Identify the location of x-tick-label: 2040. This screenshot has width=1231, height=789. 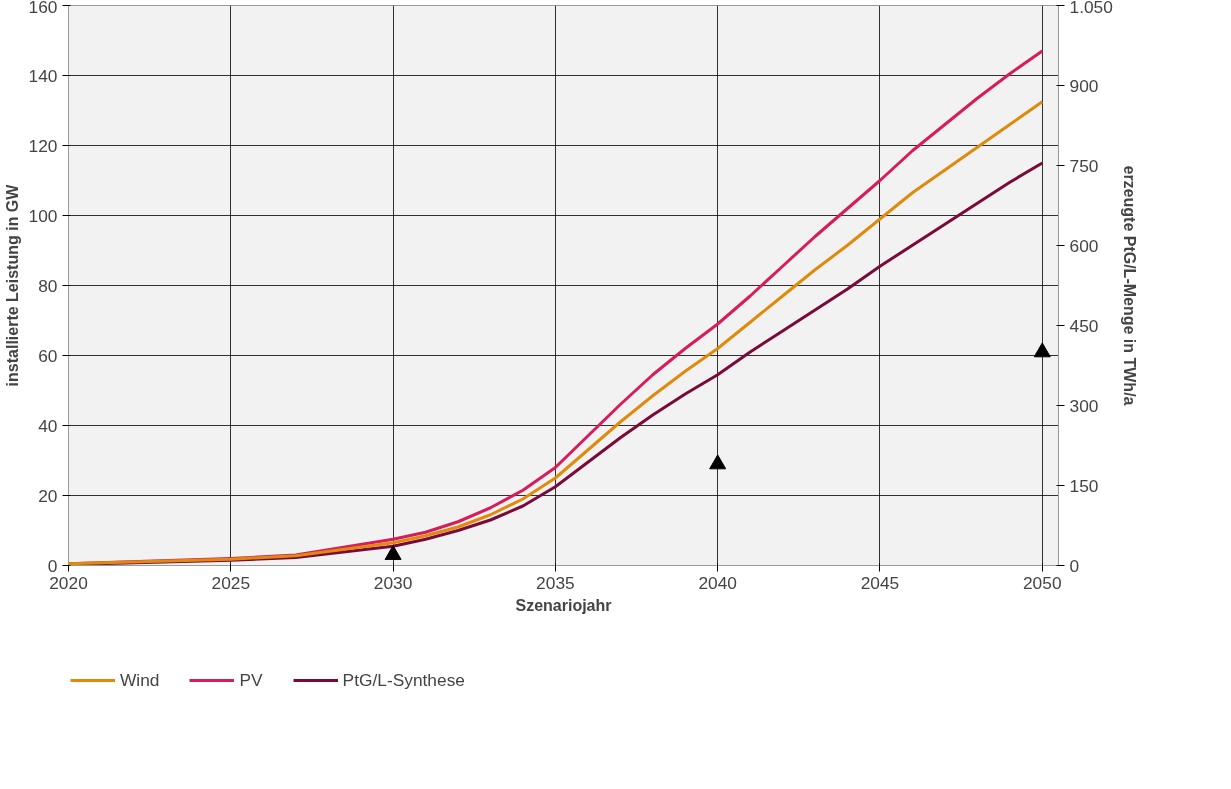
(717, 582).